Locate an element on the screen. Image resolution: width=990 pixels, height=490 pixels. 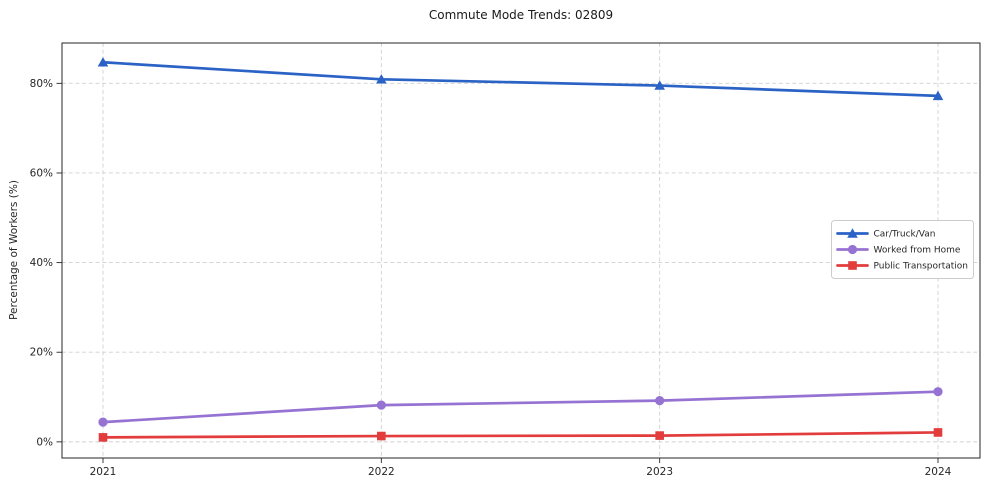
series-car-truck-van is located at coordinates (520, 79).